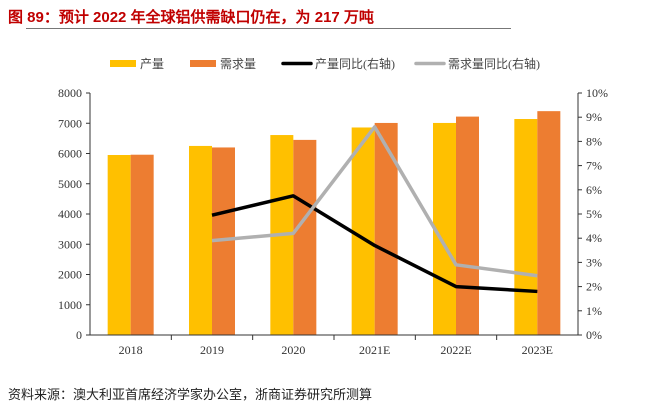  I want to click on left-tick-label: 8000, so click(70, 93).